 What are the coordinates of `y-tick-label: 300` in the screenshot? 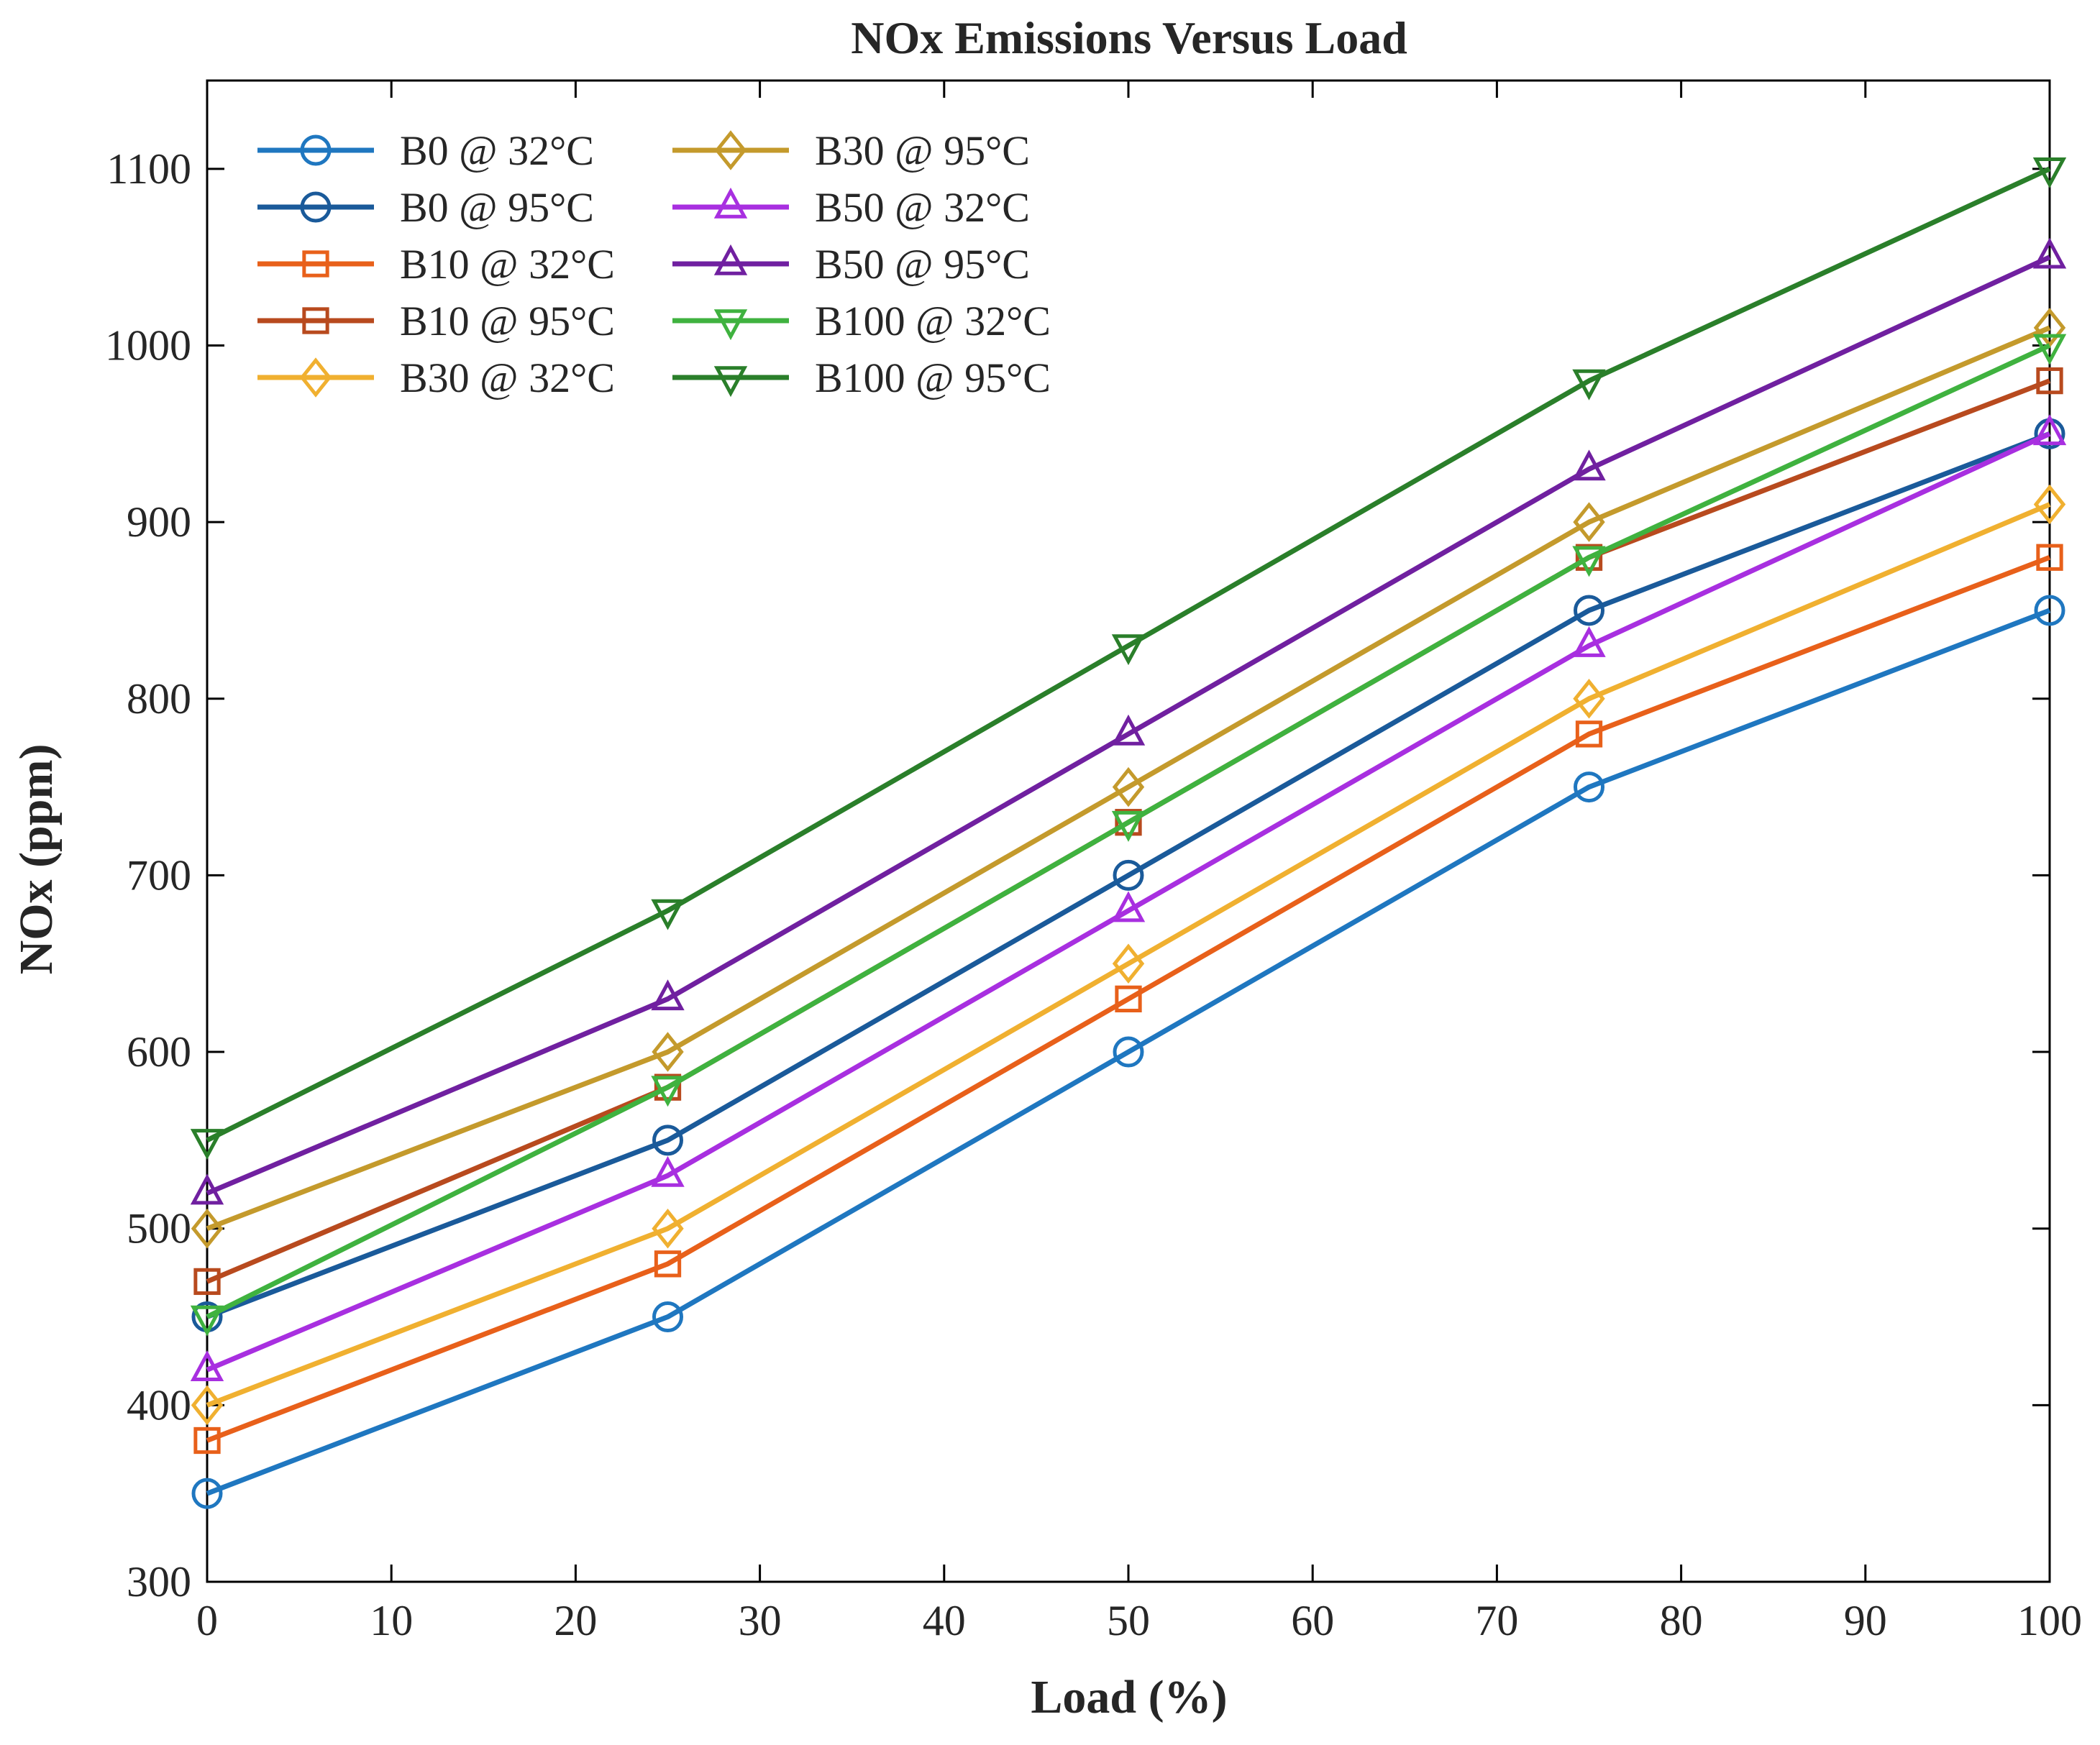 It's located at (159, 1582).